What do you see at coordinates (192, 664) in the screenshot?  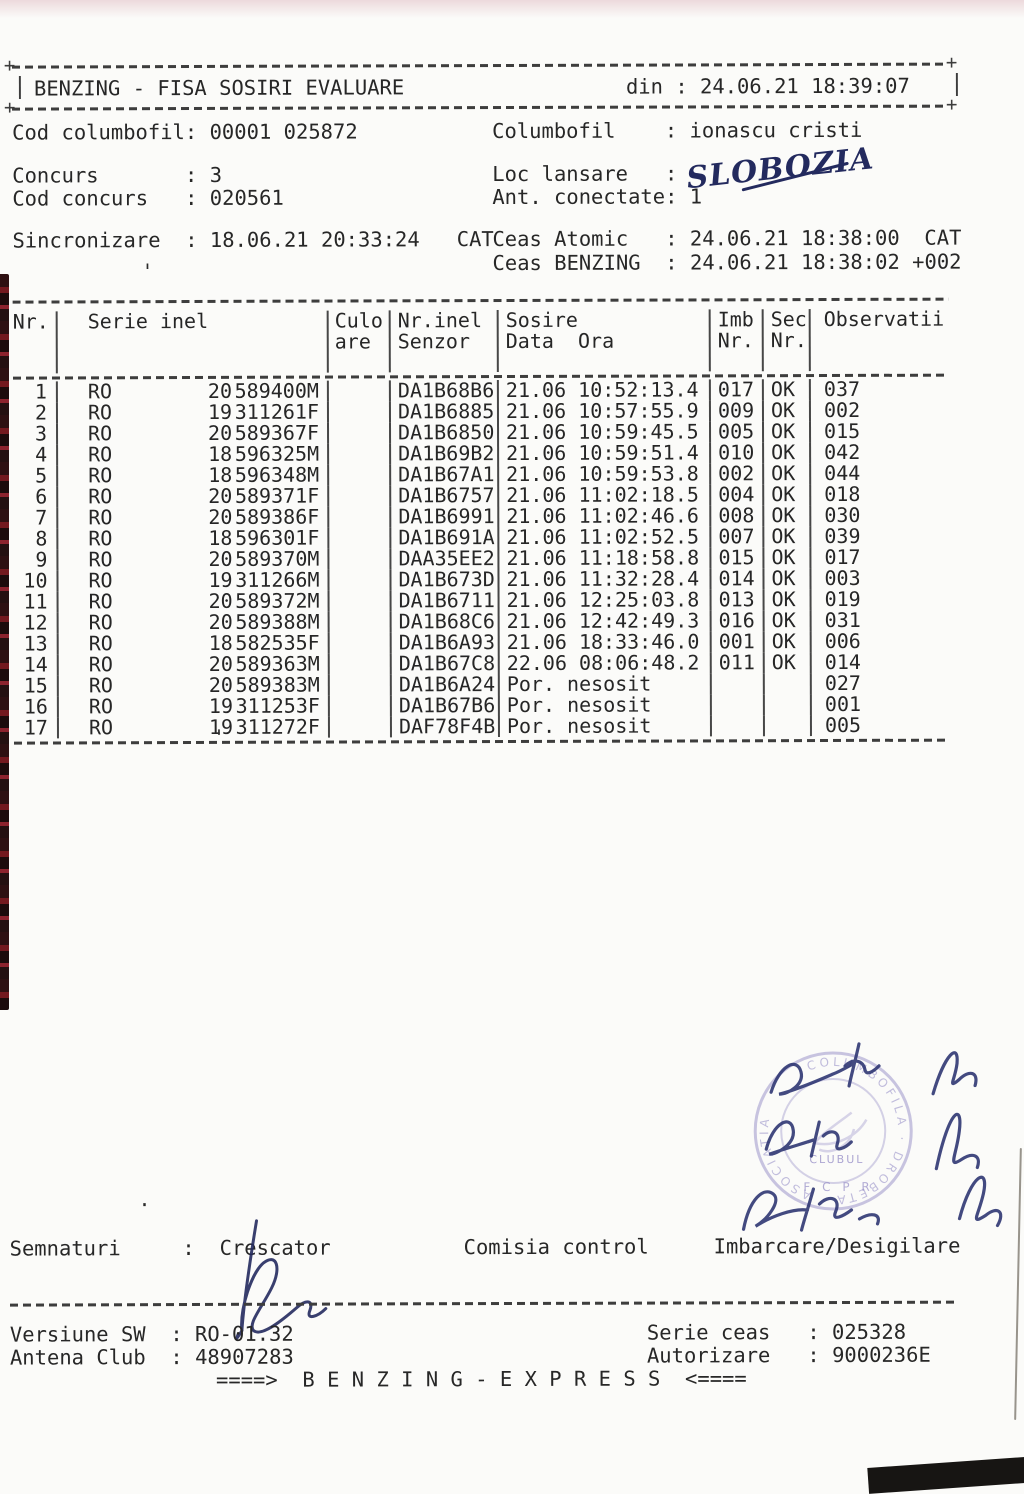 I see `cell-serie: RO 20 589363M` at bounding box center [192, 664].